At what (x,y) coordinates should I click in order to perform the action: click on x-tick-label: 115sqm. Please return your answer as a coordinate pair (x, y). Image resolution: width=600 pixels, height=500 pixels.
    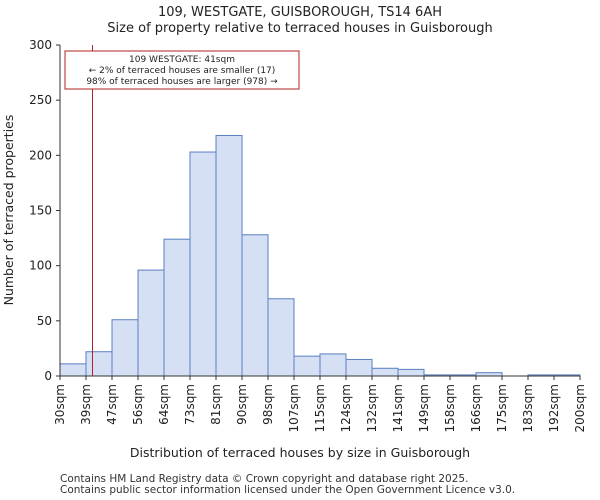
    Looking at the image, I should click on (320, 408).